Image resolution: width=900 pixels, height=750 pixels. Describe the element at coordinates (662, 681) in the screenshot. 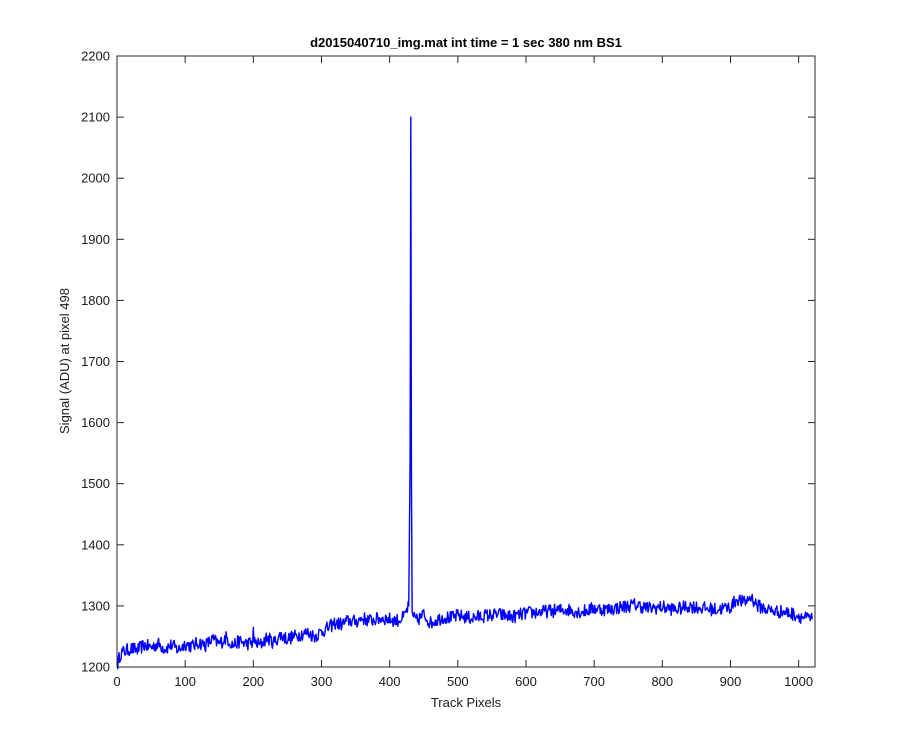

I see `x-tick-label: 800` at that location.